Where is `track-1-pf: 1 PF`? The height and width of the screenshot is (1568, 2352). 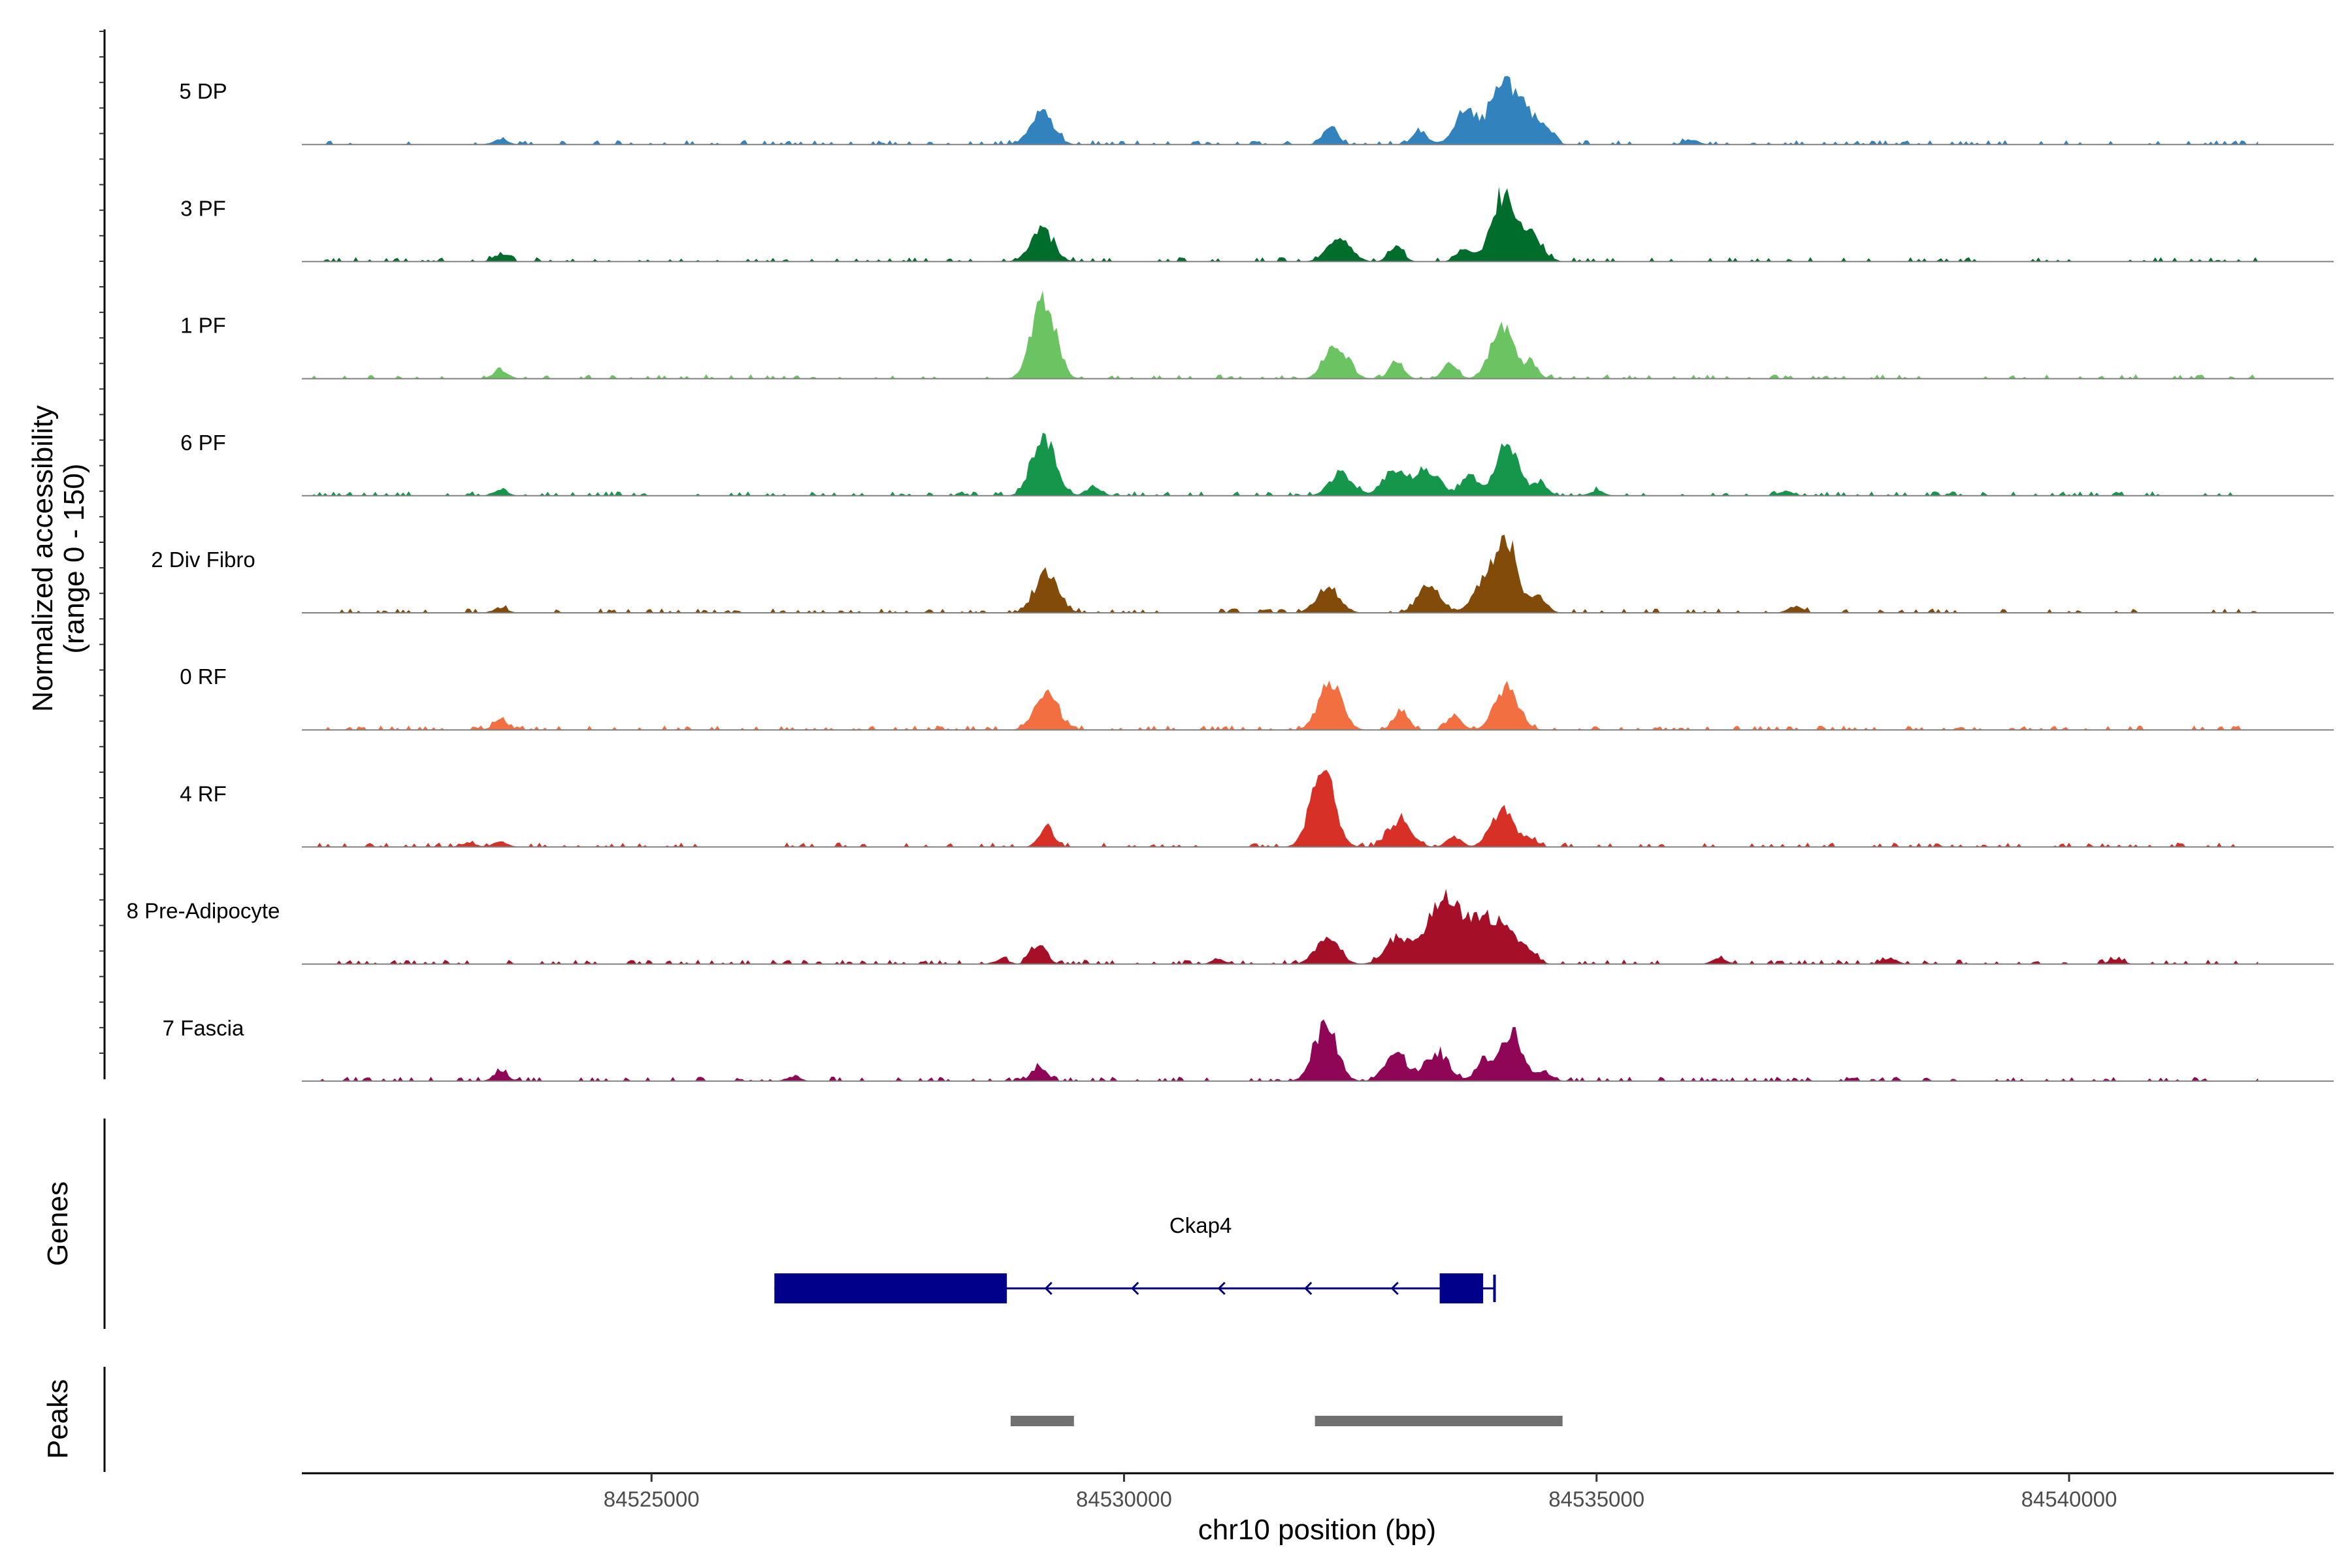 track-1-pf: 1 PF is located at coordinates (1257, 335).